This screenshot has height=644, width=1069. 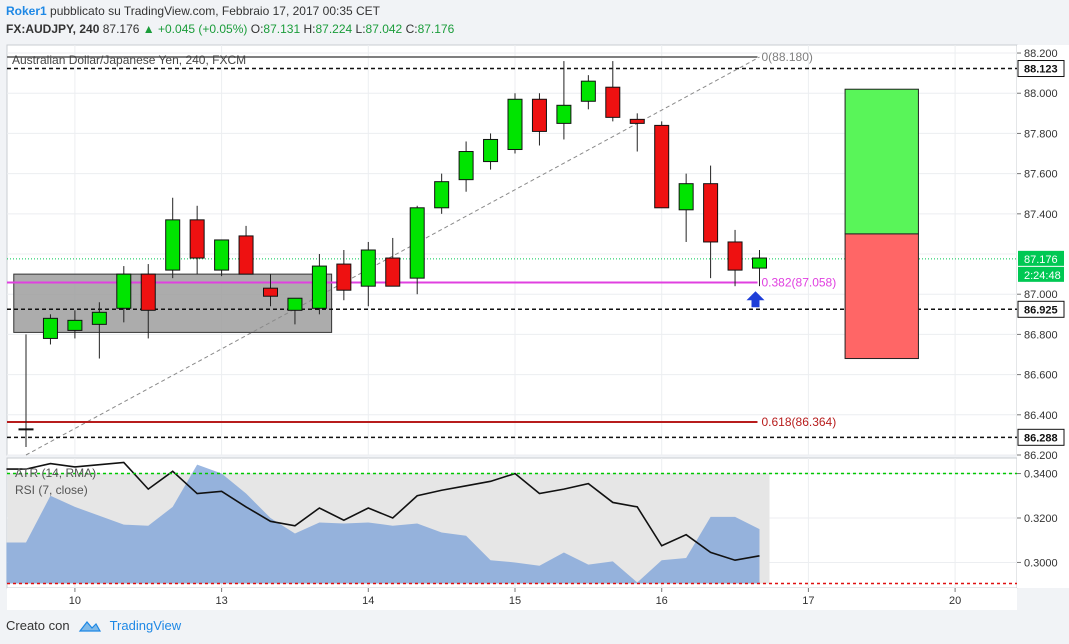 I want to click on created-with: Creato con, so click(x=38, y=625).